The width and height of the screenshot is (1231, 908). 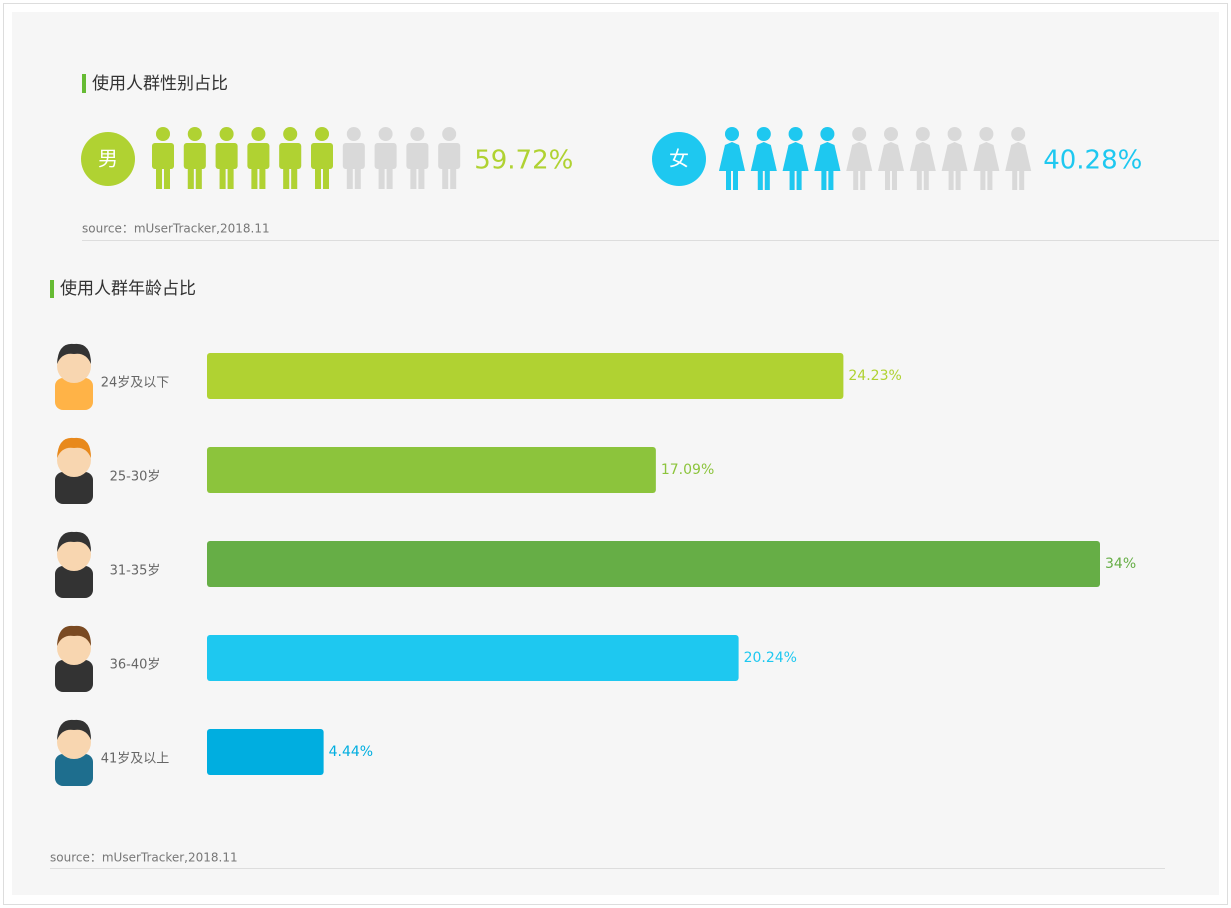 I want to click on legend-label: 男, so click(x=108, y=159).